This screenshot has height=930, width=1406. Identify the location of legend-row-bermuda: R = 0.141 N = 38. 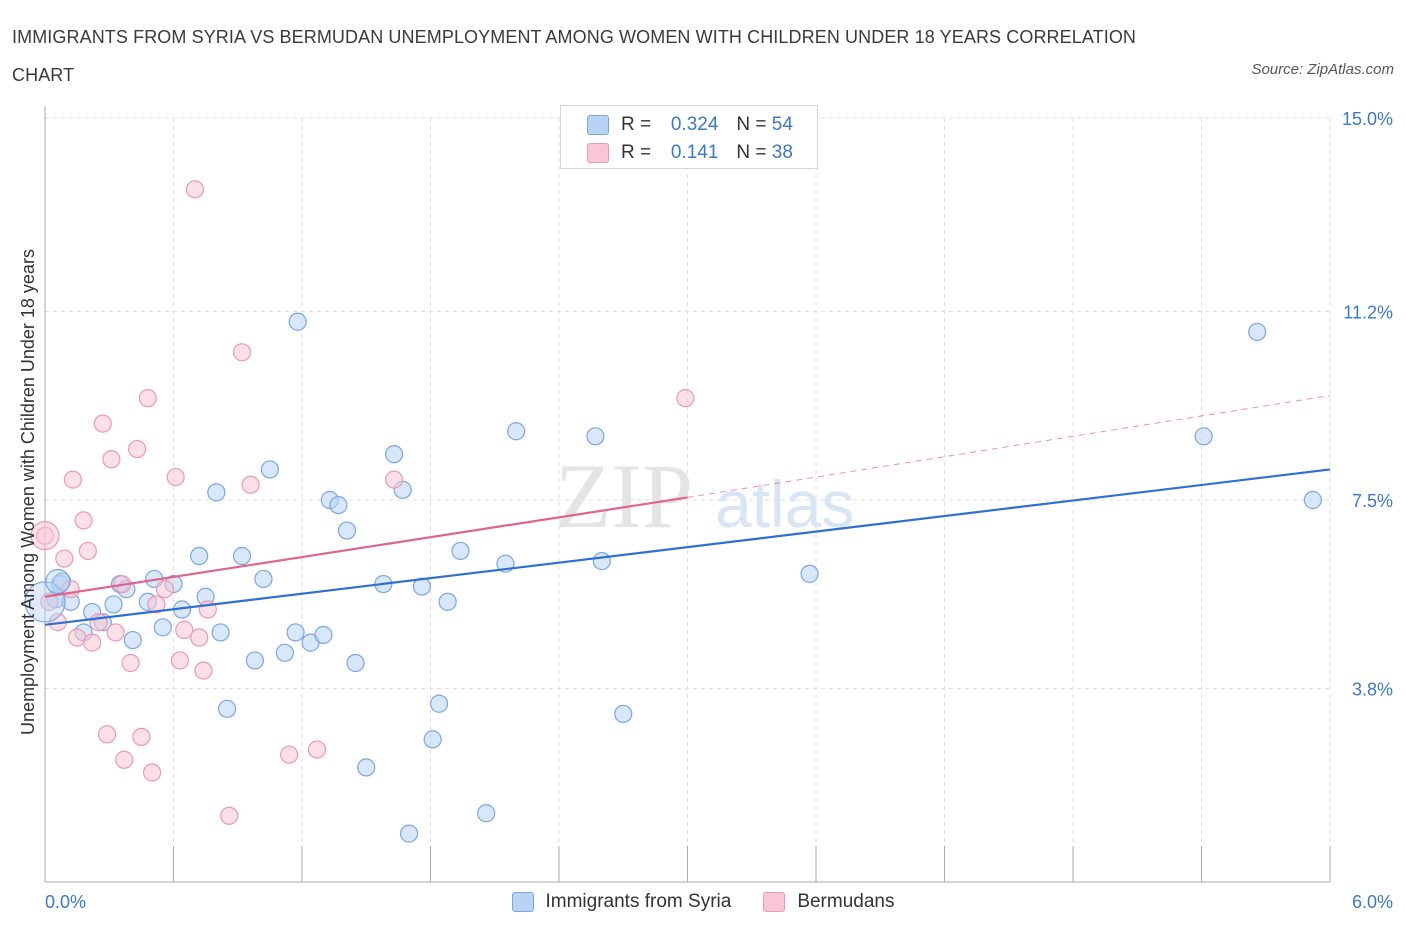
(690, 153).